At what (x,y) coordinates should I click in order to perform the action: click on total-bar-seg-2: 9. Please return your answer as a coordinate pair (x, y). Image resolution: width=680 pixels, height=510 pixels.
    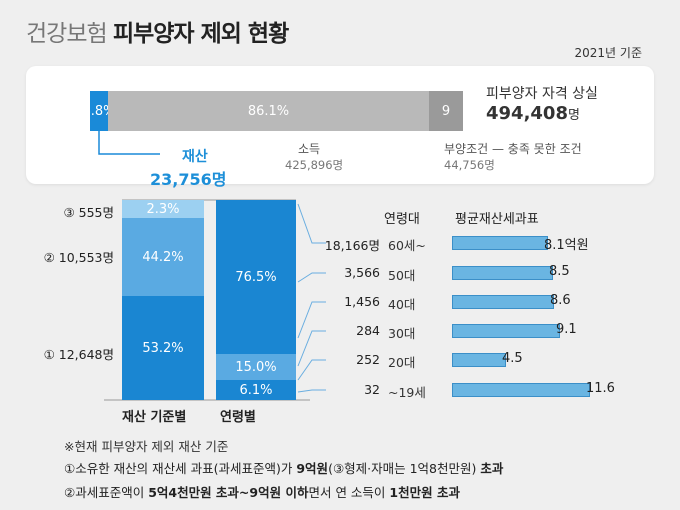
    Looking at the image, I should click on (446, 111).